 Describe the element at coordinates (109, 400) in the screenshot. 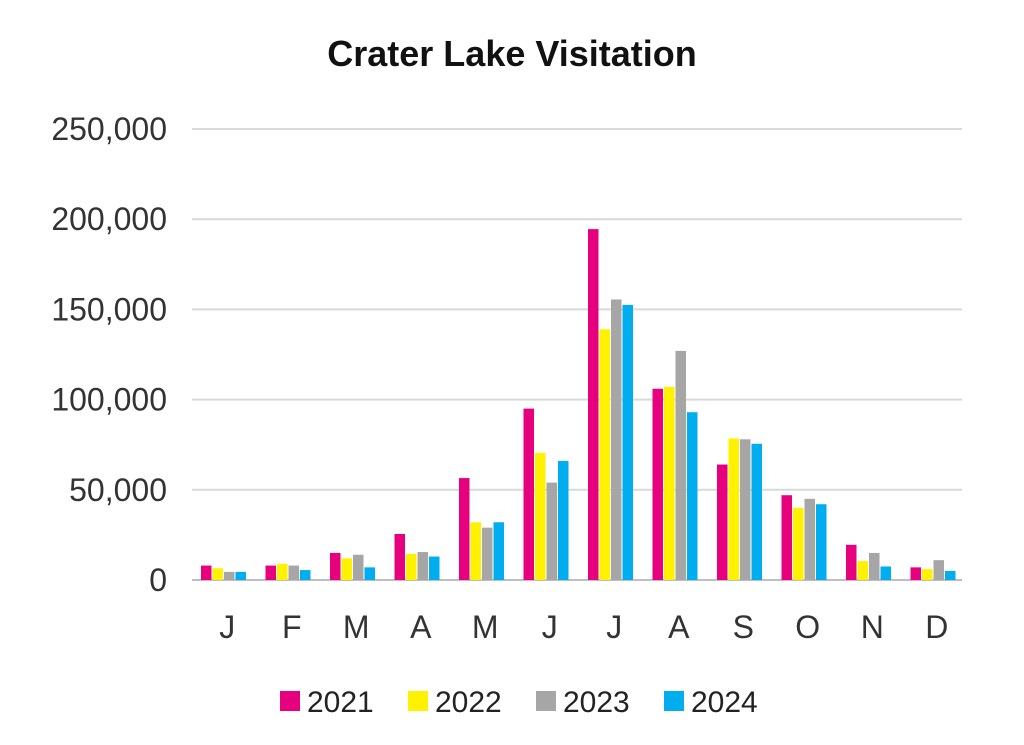

I see `y-tick-label: 100,000` at that location.